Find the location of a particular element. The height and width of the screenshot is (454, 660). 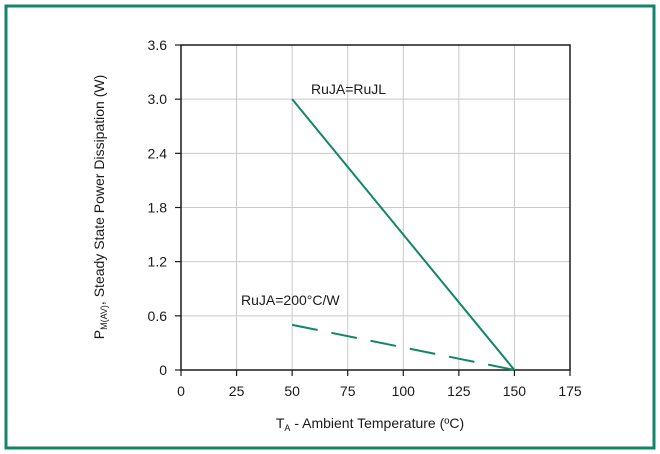

y-axis-label-main: P is located at coordinates (99, 334).